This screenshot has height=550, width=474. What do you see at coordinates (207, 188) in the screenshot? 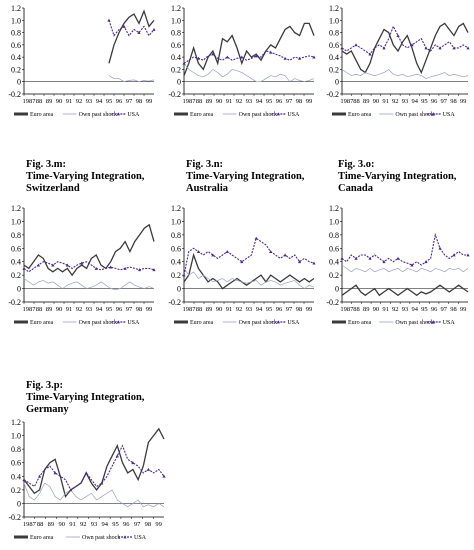
I see `caption-3n-line3: Australia` at bounding box center [207, 188].